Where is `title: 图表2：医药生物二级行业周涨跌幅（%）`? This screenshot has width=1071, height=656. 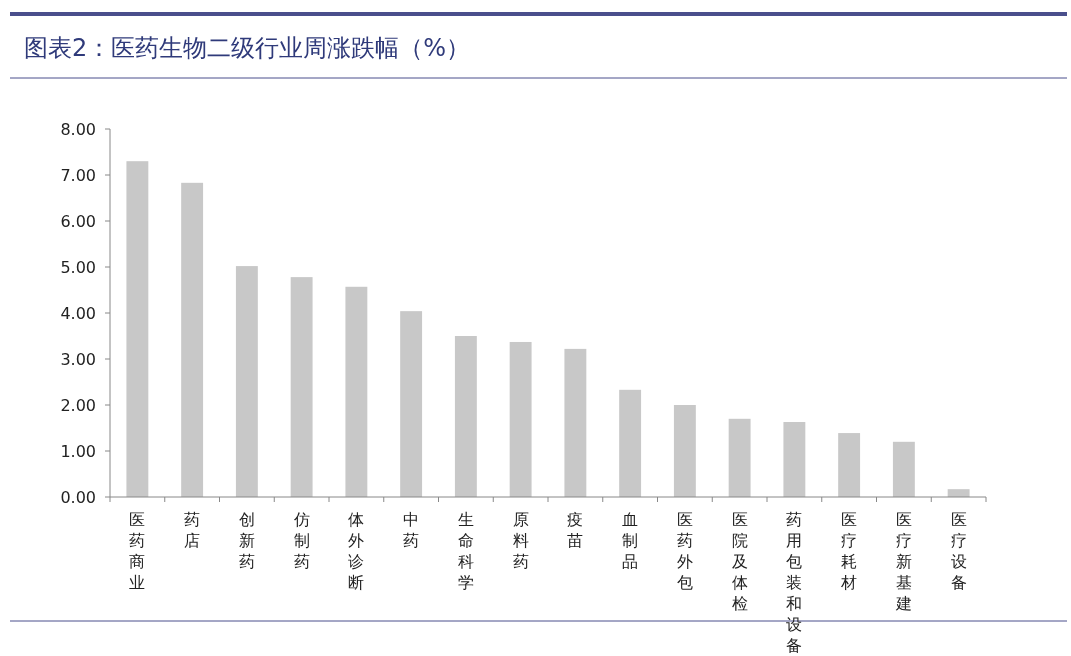 title: 图表2：医药生物二级行业周涨跌幅（%） is located at coordinates (247, 48).